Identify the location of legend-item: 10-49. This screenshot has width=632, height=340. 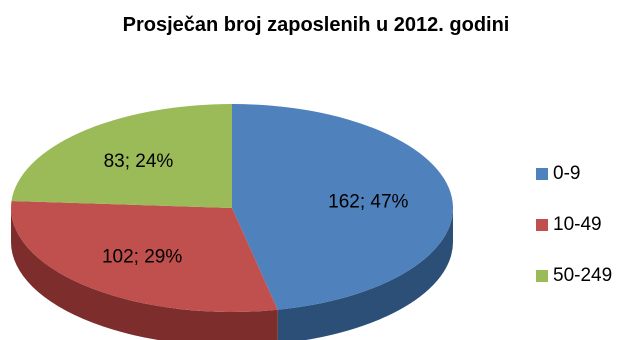
(574, 225).